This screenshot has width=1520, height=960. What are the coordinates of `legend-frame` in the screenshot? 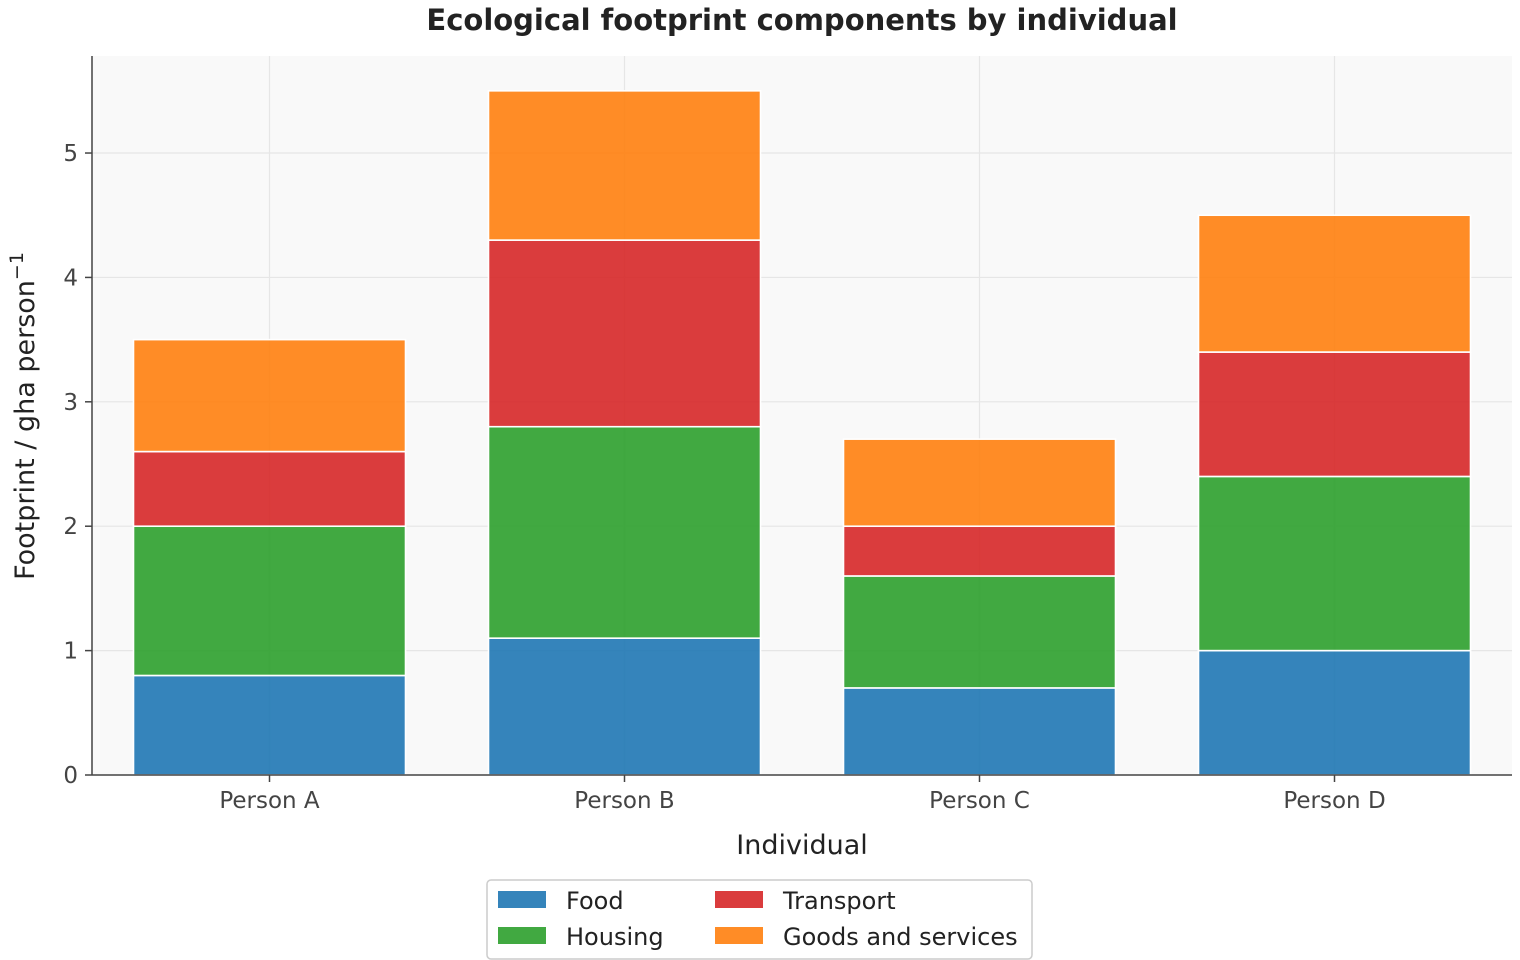 It's located at (759, 919).